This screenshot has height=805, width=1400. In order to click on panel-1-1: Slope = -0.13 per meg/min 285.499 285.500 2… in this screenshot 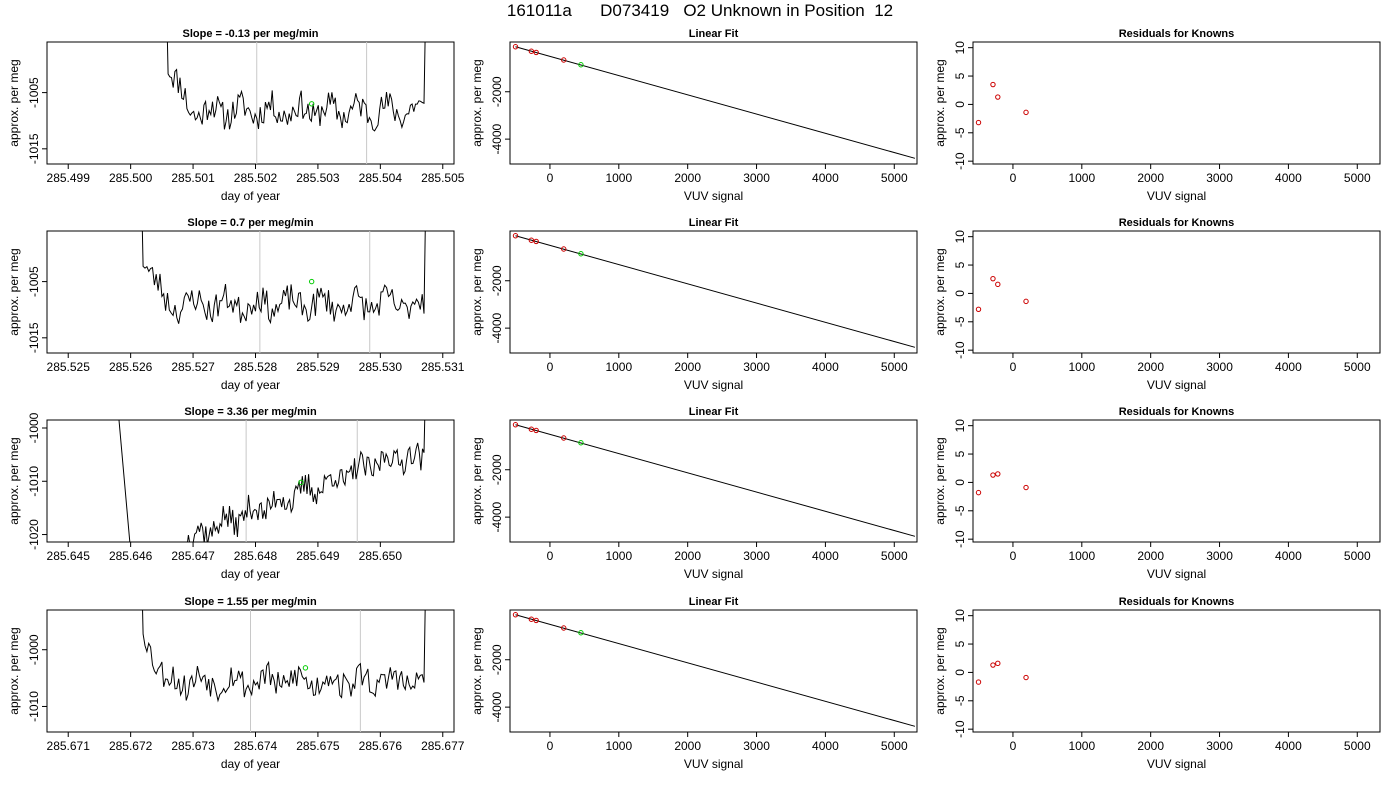, I will do `click(236, 115)`.